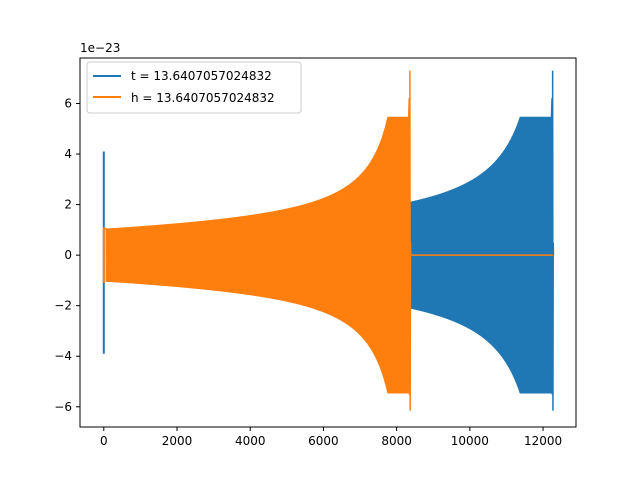 The height and width of the screenshot is (480, 640). I want to click on y-tick-label: 0, so click(68, 255).